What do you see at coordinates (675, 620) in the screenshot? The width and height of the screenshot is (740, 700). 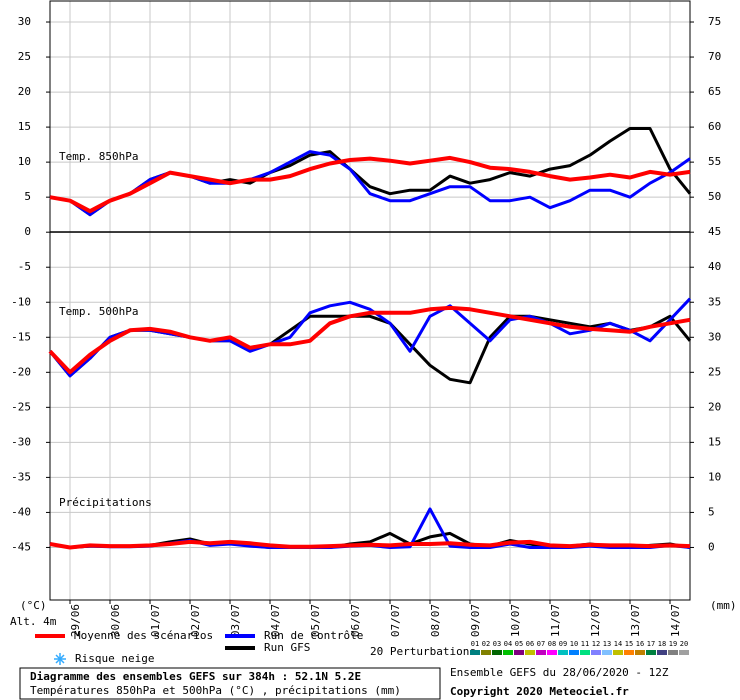 I see `x-tick-label: 14/07` at bounding box center [675, 620].